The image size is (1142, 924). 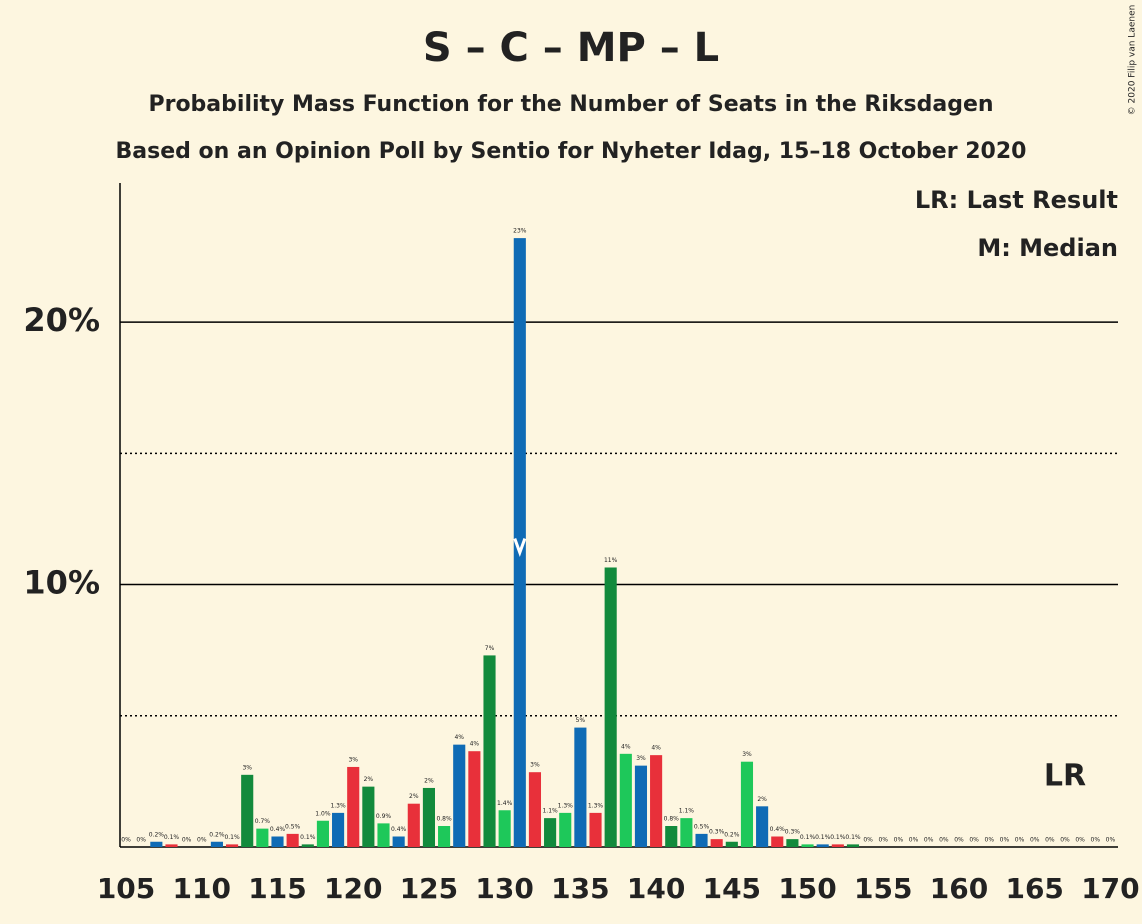 What do you see at coordinates (202, 888) in the screenshot?
I see `x-tick-label: 110` at bounding box center [202, 888].